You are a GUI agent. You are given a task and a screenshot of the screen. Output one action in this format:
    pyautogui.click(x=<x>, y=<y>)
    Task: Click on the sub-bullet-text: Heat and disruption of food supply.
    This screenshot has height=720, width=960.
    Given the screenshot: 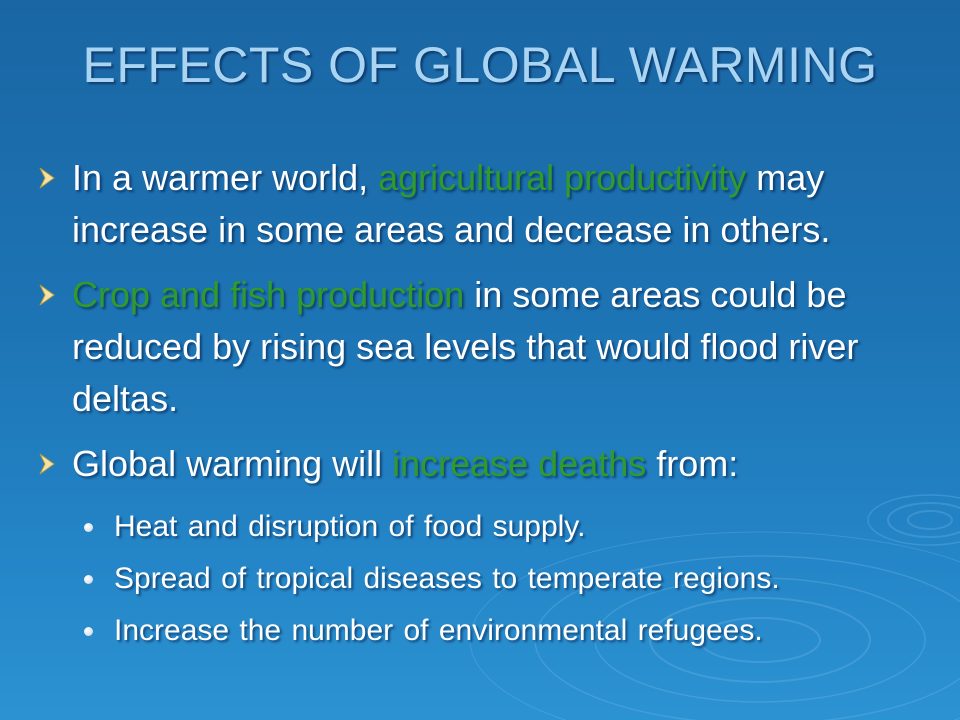 What is the action you would take?
    pyautogui.click(x=350, y=526)
    